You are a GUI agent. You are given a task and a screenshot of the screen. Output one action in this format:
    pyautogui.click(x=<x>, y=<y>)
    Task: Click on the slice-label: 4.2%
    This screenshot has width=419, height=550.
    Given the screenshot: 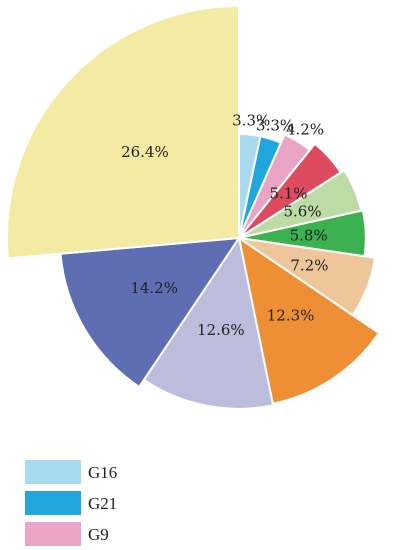 What is the action you would take?
    pyautogui.click(x=305, y=130)
    